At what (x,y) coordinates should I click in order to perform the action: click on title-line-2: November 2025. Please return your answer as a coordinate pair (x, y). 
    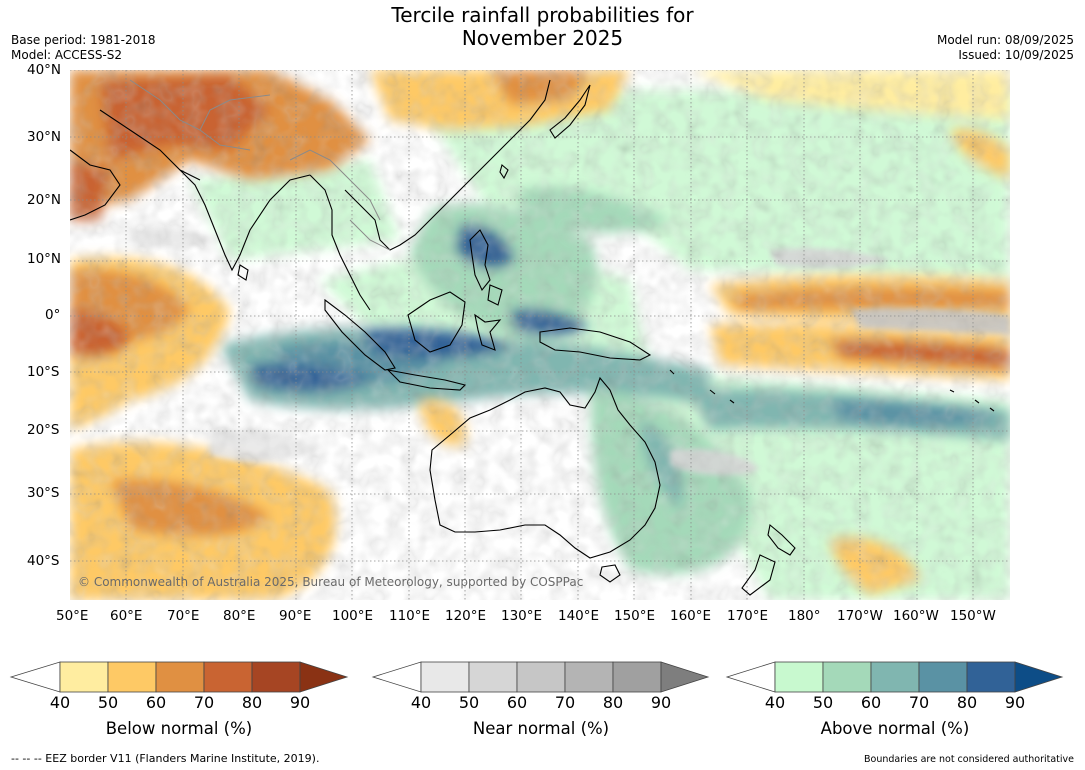
    Looking at the image, I should click on (542, 38).